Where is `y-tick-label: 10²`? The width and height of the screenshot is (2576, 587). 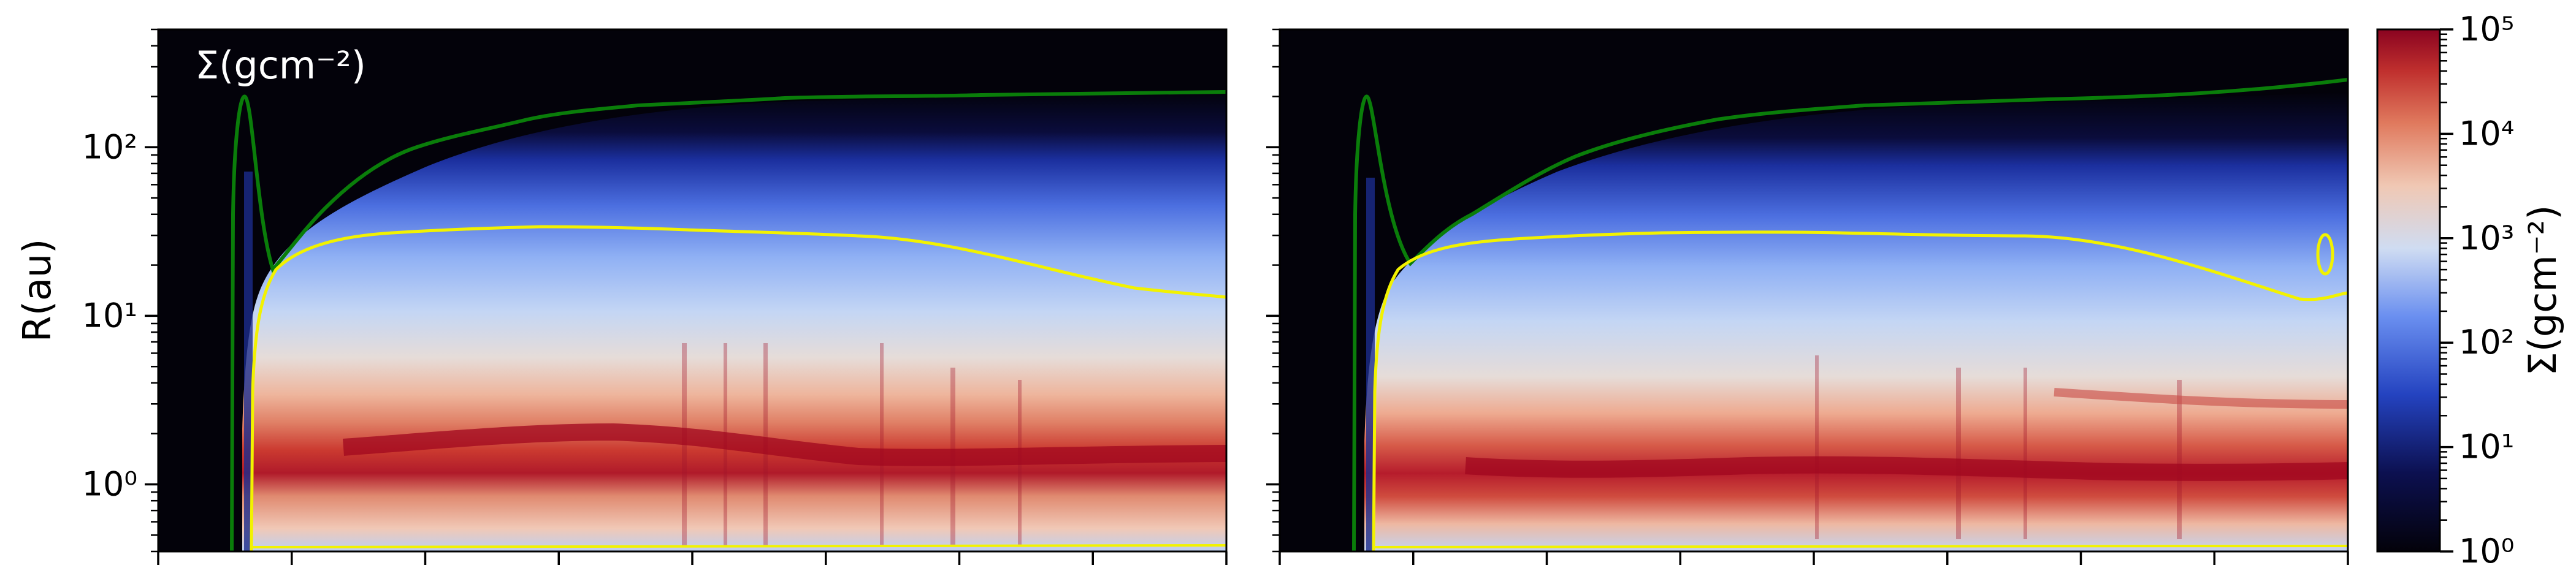
y-tick-label: 10² is located at coordinates (109, 146).